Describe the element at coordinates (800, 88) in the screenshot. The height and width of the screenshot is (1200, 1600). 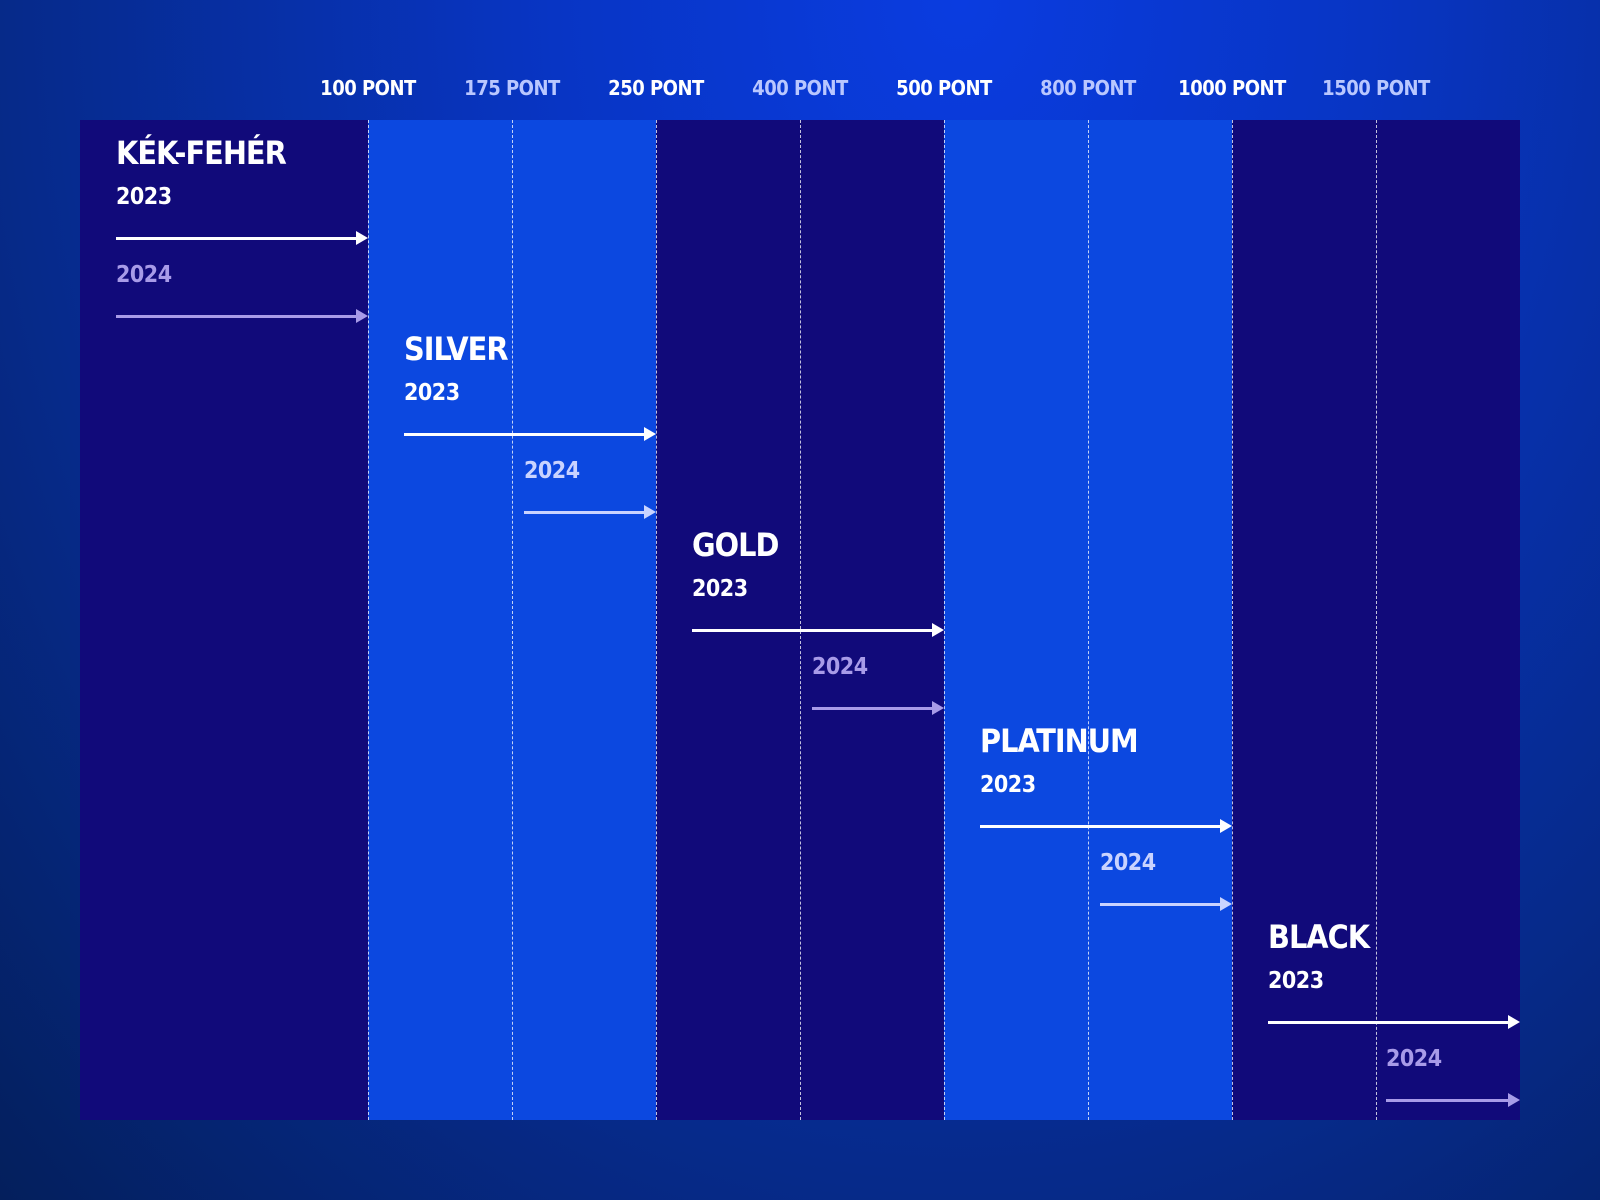
I see `threshold-label: 400 PONT` at that location.